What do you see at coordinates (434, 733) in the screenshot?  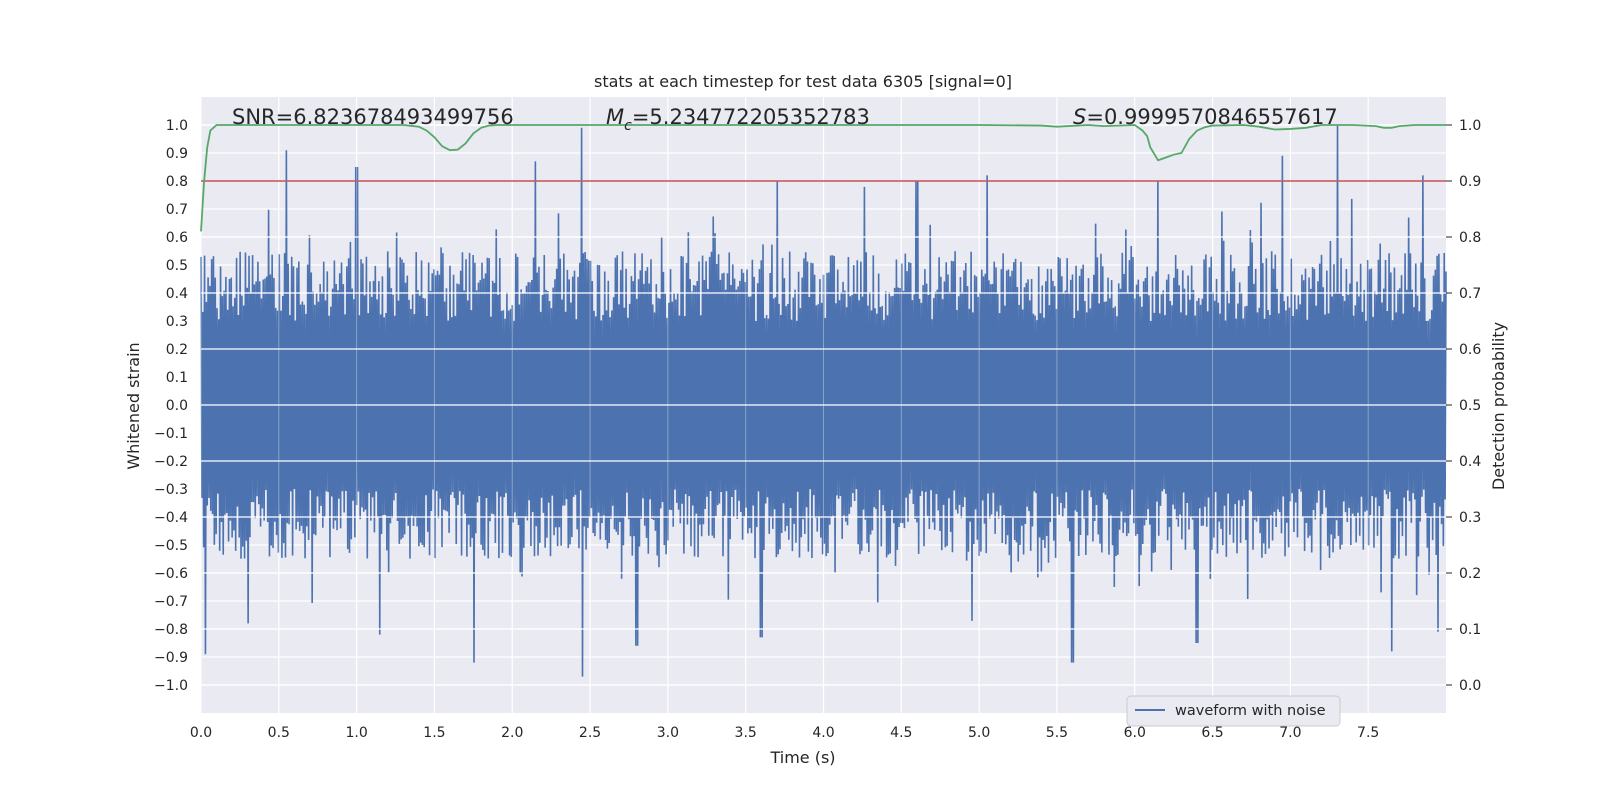 I see `x-tick-label: 1.5` at bounding box center [434, 733].